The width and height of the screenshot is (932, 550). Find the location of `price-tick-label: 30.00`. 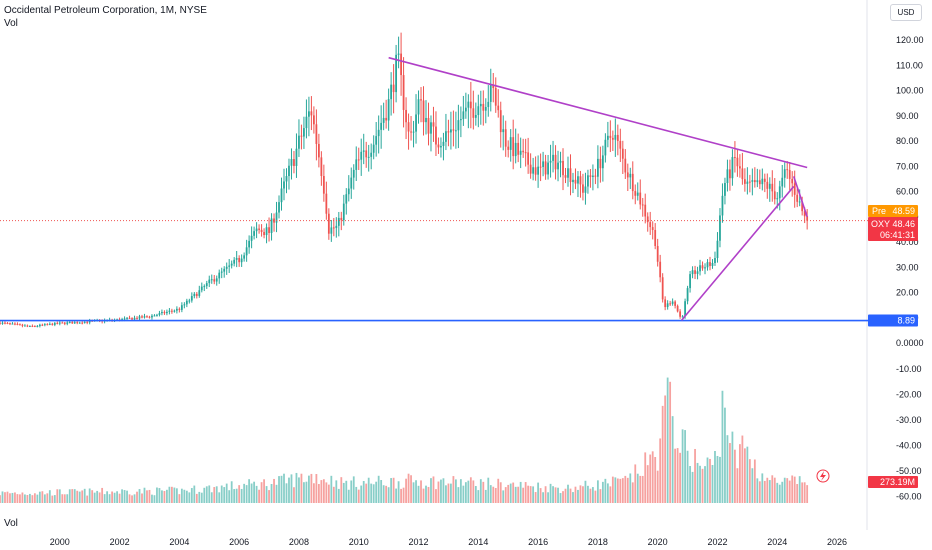

price-tick-label: 30.00 is located at coordinates (907, 267).